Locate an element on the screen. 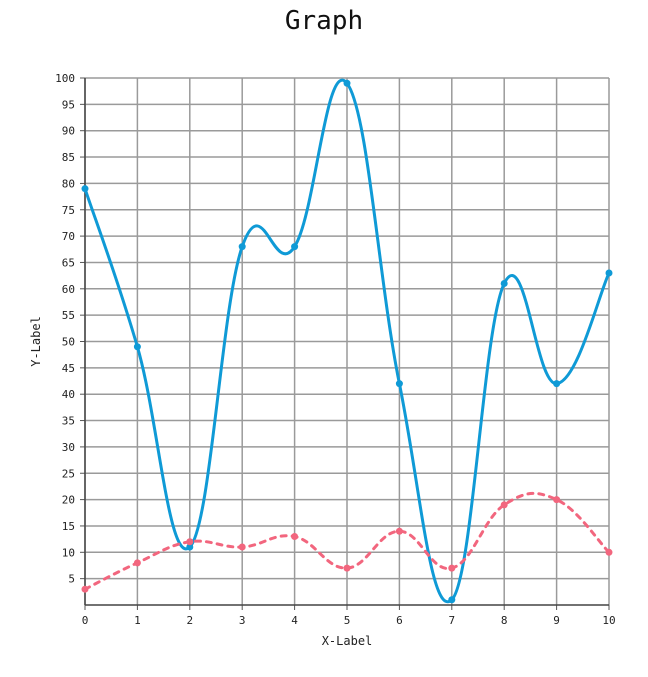 This screenshot has height=677, width=648. x-axis-label: X-Label is located at coordinates (347, 641).